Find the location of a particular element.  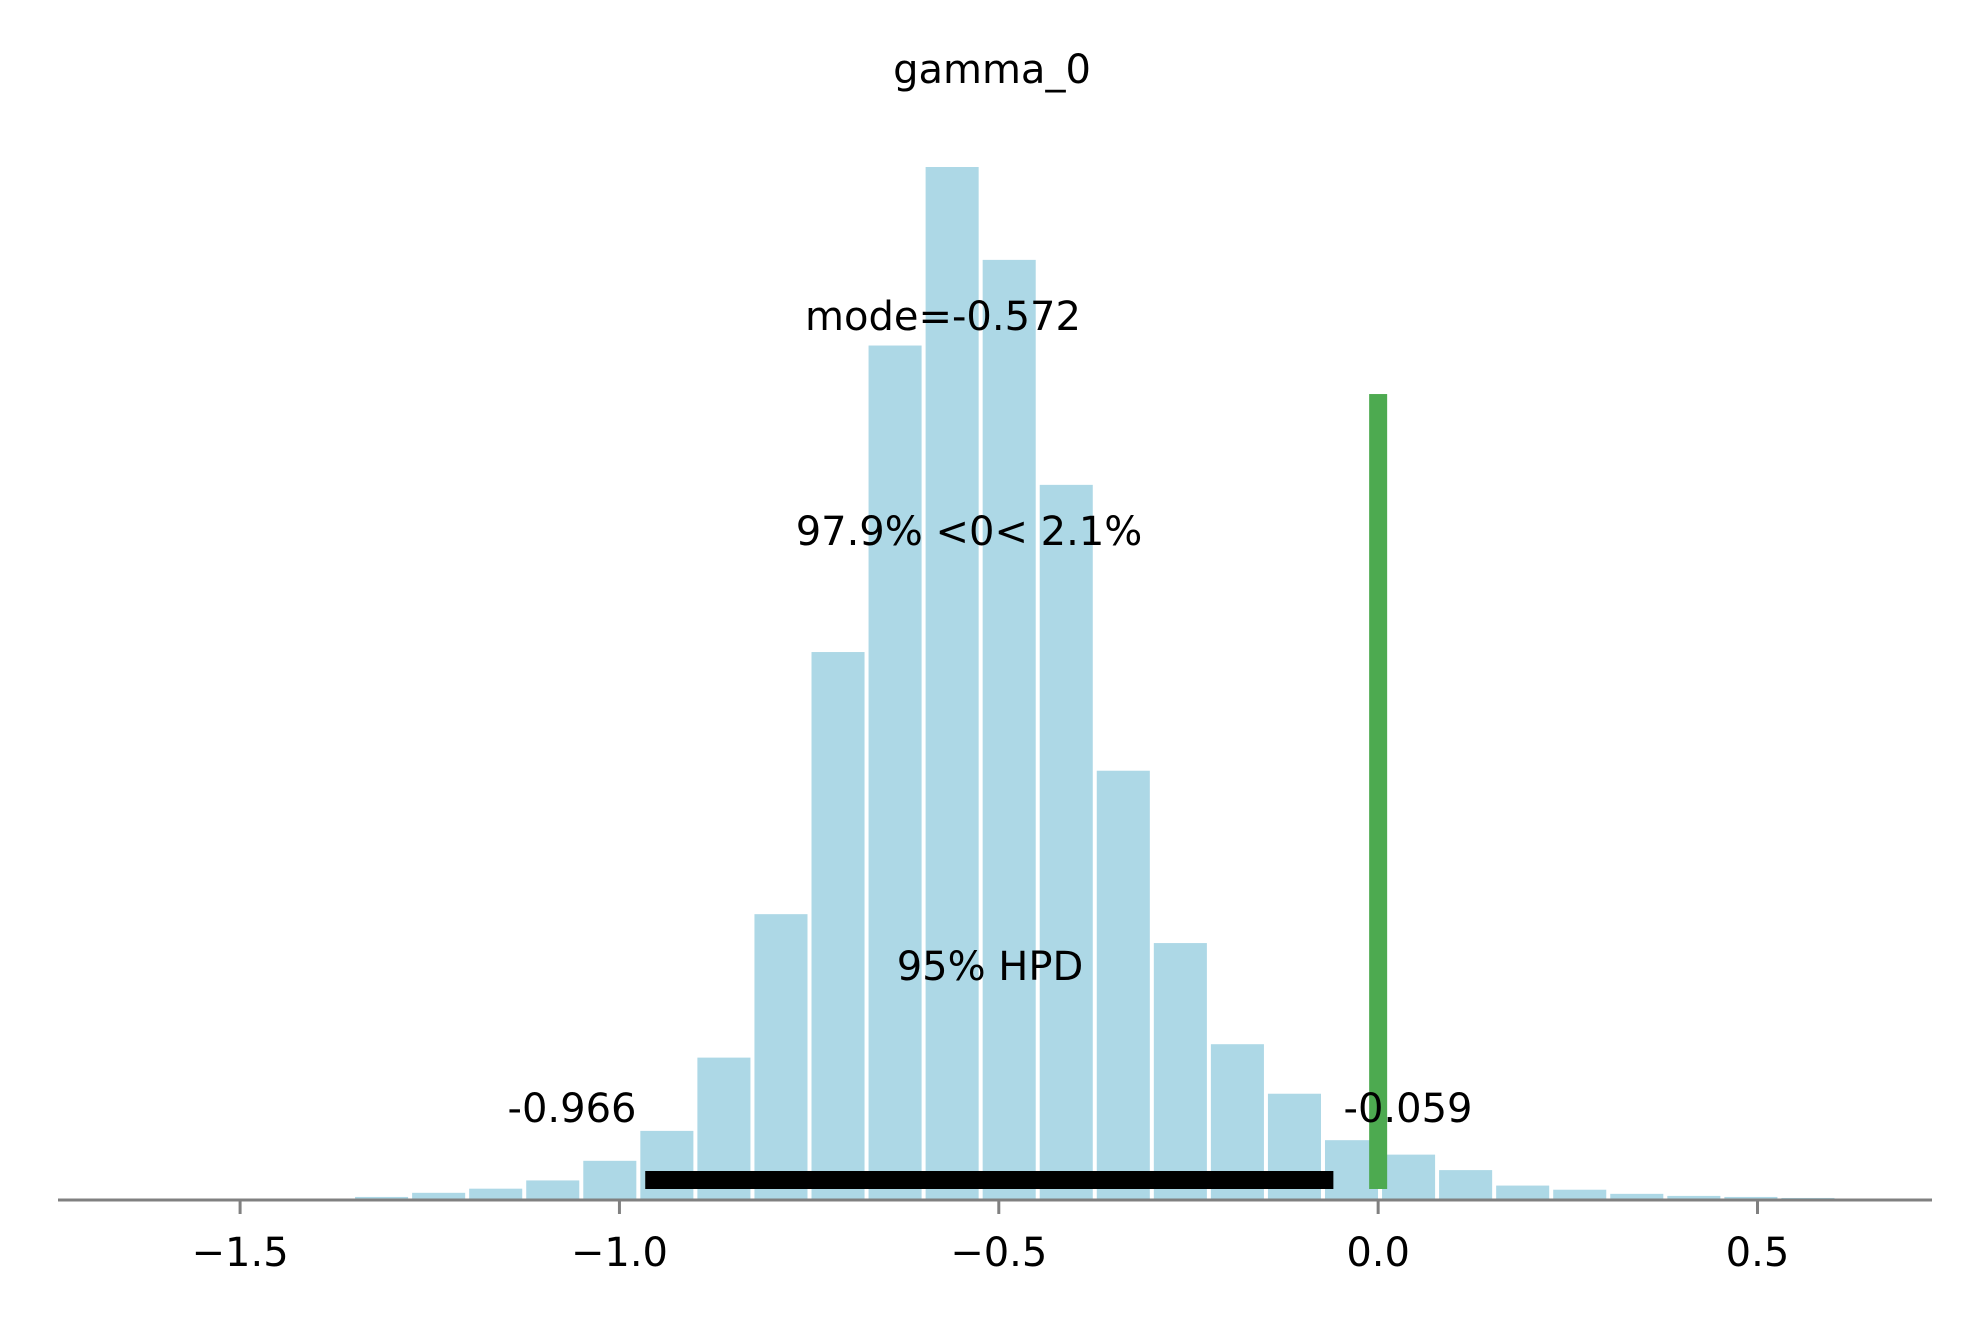

x-axis: −1.5 −1.0 −0.5 0.0 0.5 is located at coordinates (995, 1237).